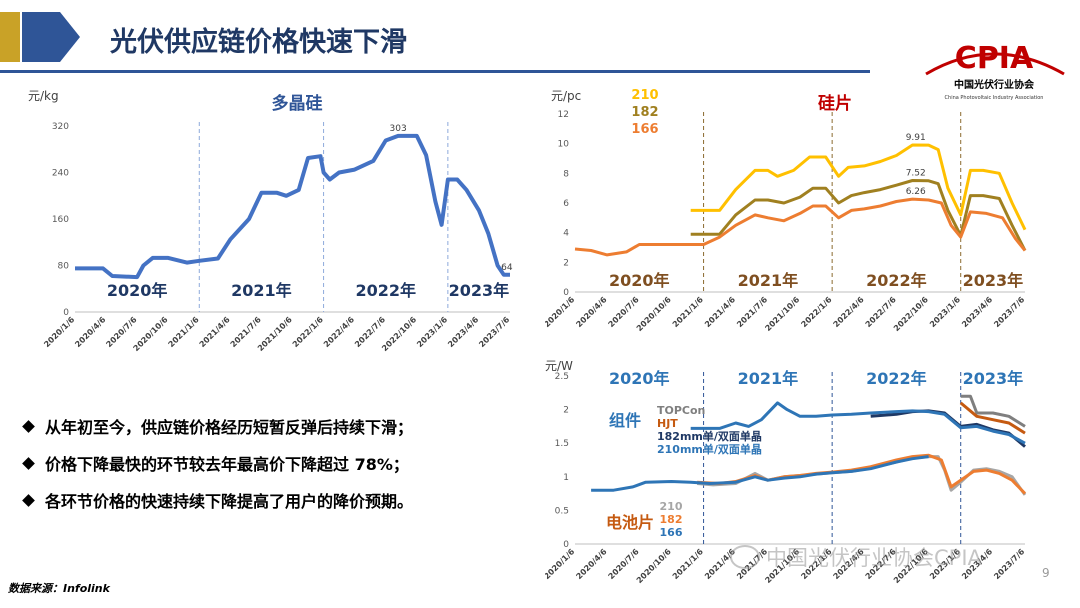  I want to click on y-axis-unit: 元/kg, so click(43, 96).